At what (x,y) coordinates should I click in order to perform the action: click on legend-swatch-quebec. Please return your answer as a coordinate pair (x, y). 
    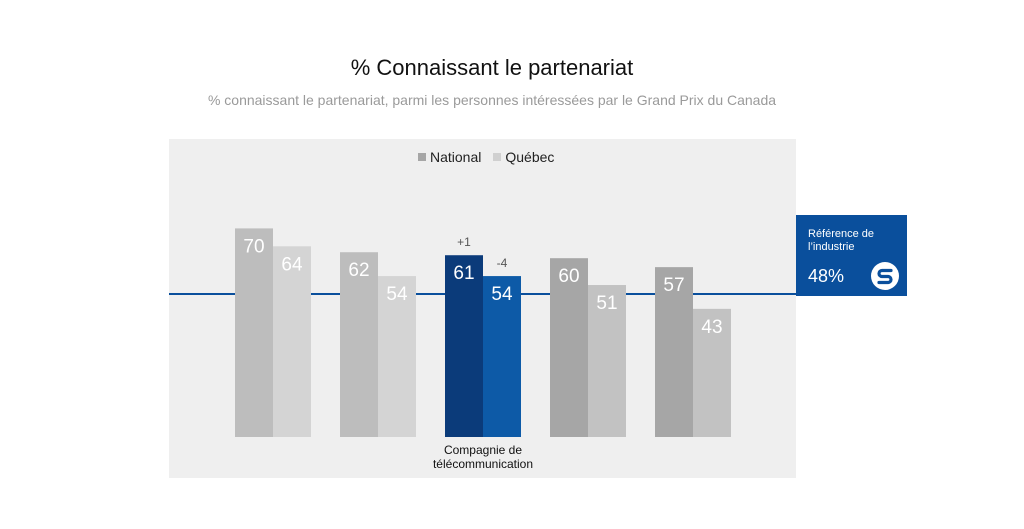
    Looking at the image, I should click on (497, 157).